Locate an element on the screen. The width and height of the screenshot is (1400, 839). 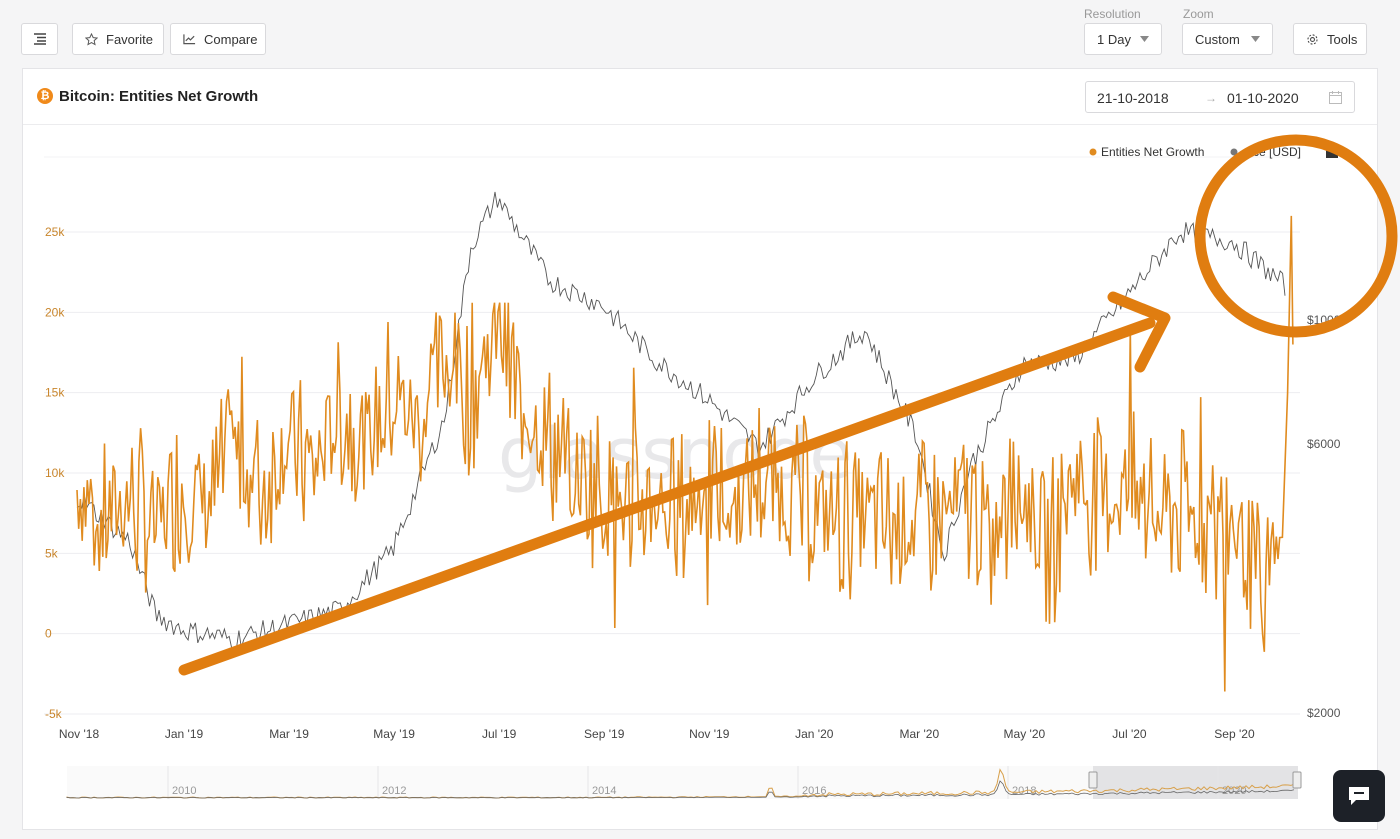
resolution-select: 1 Day is located at coordinates (1123, 39).